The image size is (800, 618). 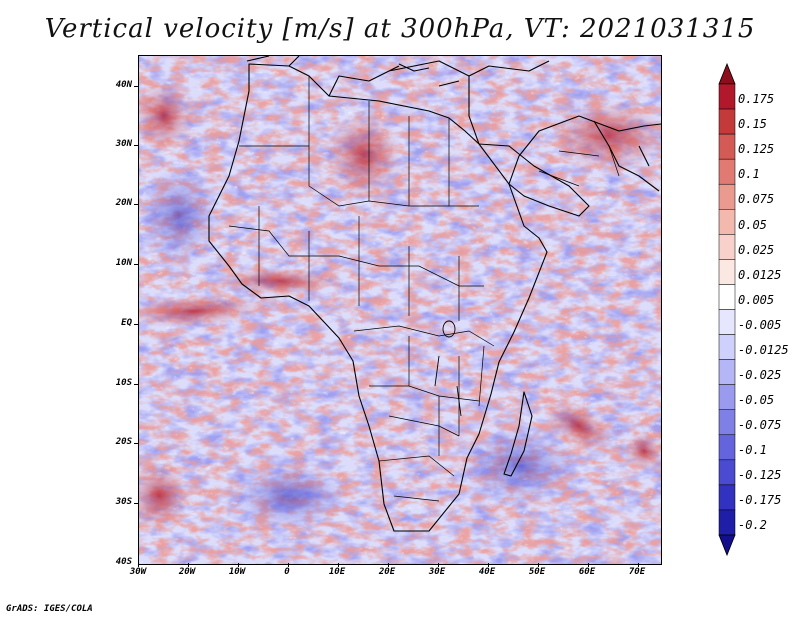 I want to click on border-meridional-north, so click(x=379, y=141).